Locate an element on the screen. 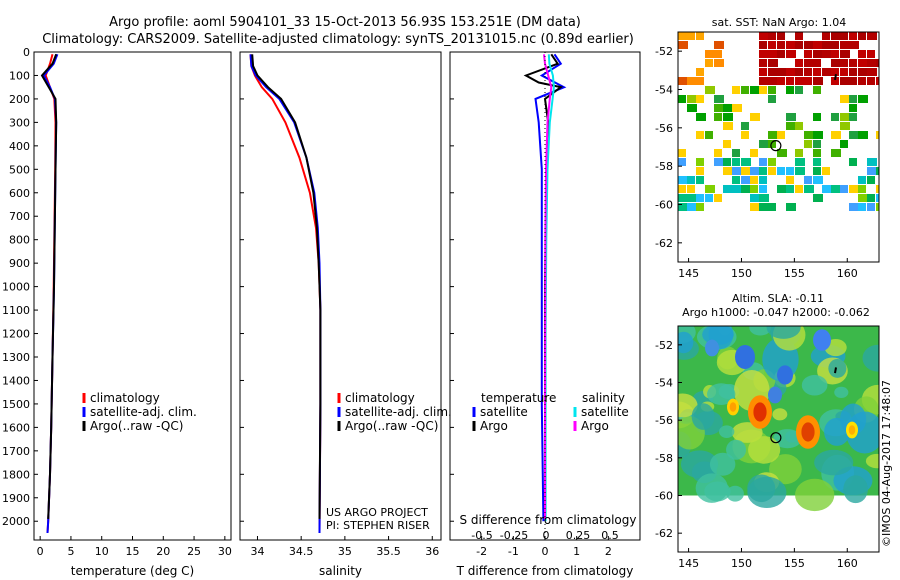 The image size is (900, 580). y-tick-label: -62 is located at coordinates (664, 243).